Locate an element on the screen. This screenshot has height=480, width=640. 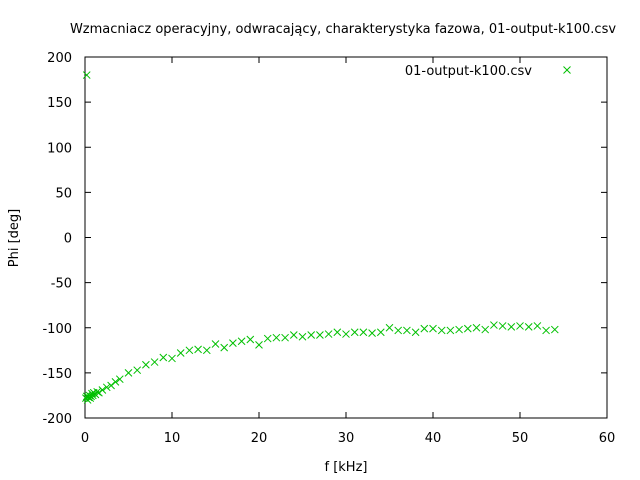
x-tick-label: 10 is located at coordinates (172, 438).